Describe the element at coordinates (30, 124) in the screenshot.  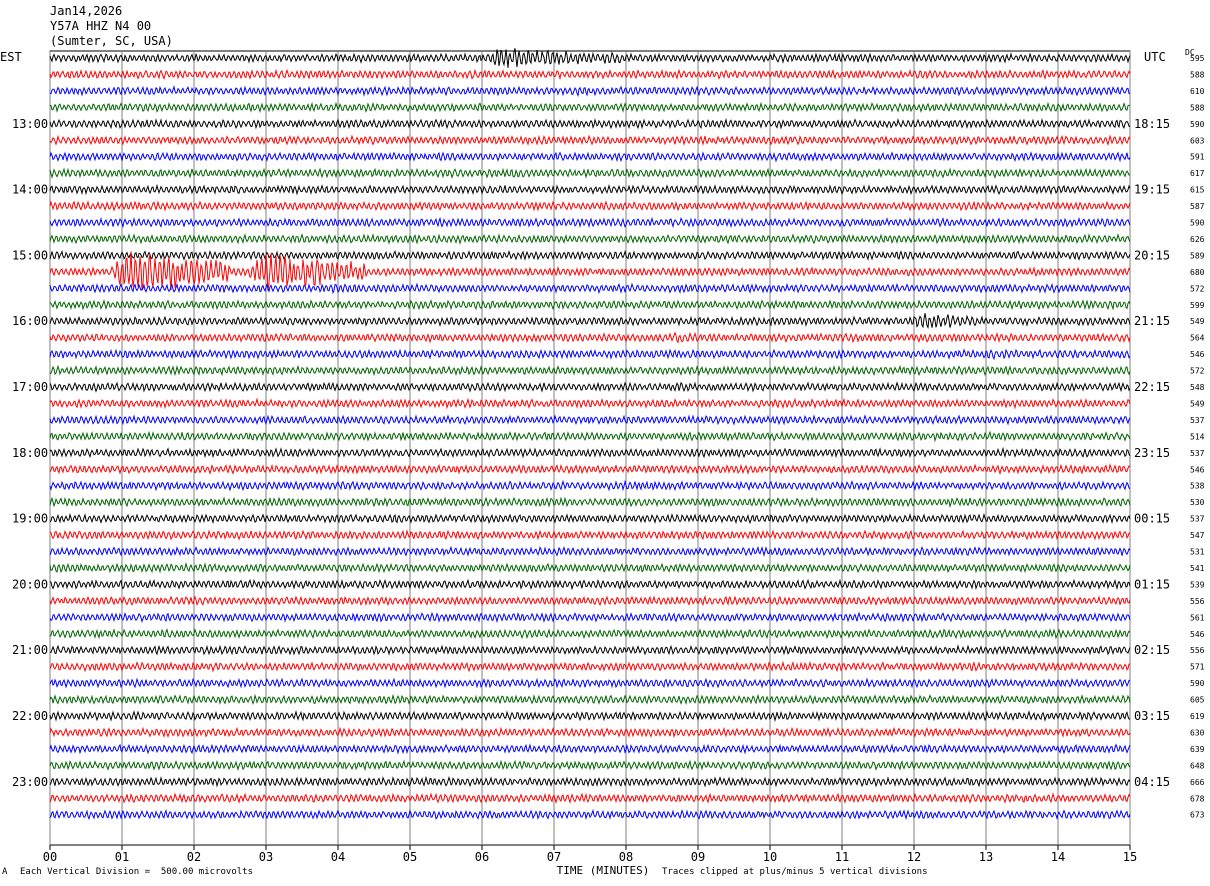
I see `left-hour-label: 13:00` at that location.